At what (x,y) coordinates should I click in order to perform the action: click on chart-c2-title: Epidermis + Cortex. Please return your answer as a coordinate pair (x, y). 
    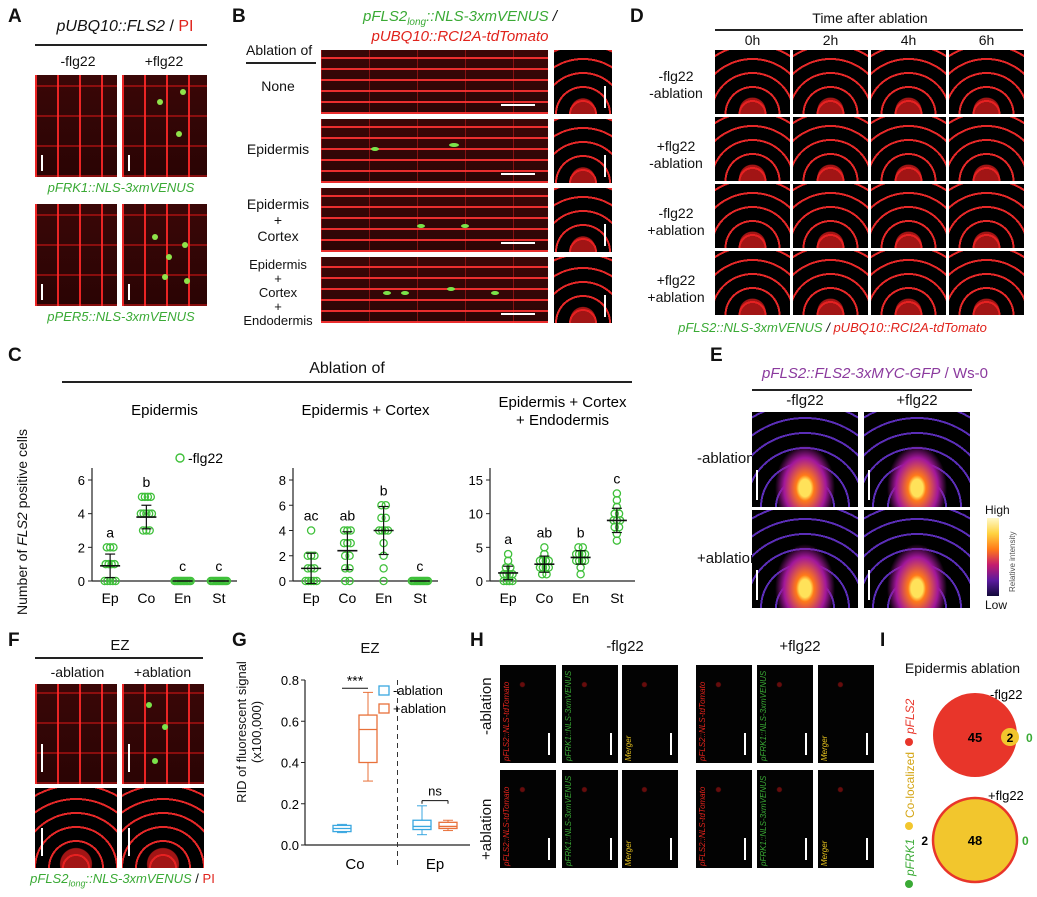
    Looking at the image, I should click on (366, 410).